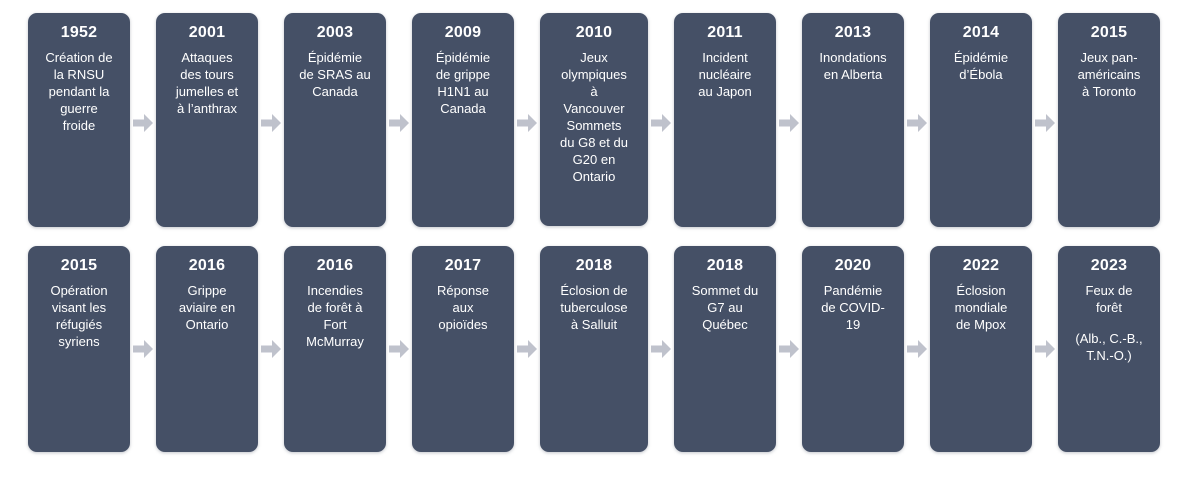 The height and width of the screenshot is (480, 1200). Describe the element at coordinates (725, 74) in the screenshot. I see `card-text: Incident nucléaire au Japon` at that location.